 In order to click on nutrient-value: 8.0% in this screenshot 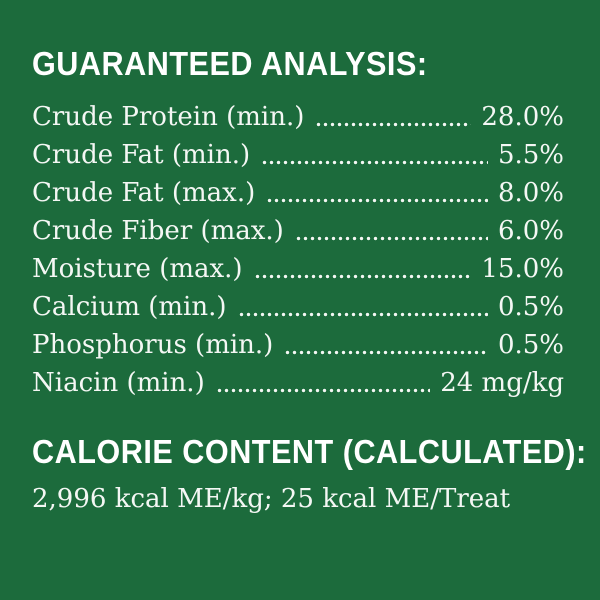, I will do `click(530, 193)`.